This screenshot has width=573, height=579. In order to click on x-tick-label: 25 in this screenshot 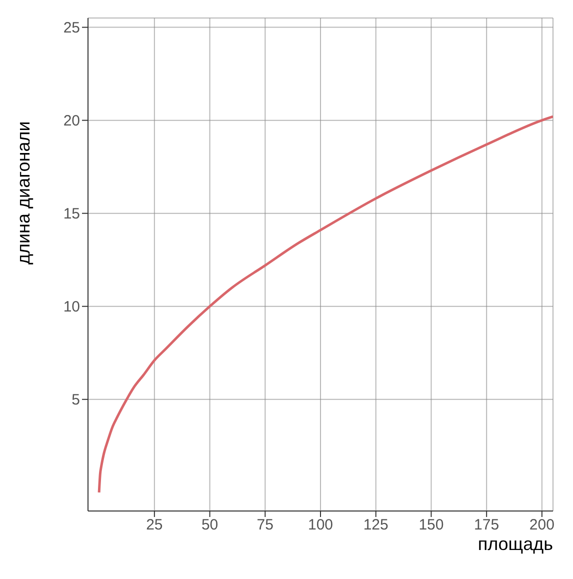, I will do `click(154, 525)`.